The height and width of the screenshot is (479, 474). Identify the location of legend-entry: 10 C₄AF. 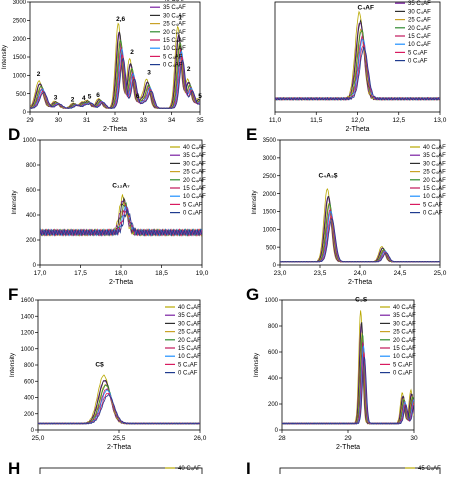
(419, 45).